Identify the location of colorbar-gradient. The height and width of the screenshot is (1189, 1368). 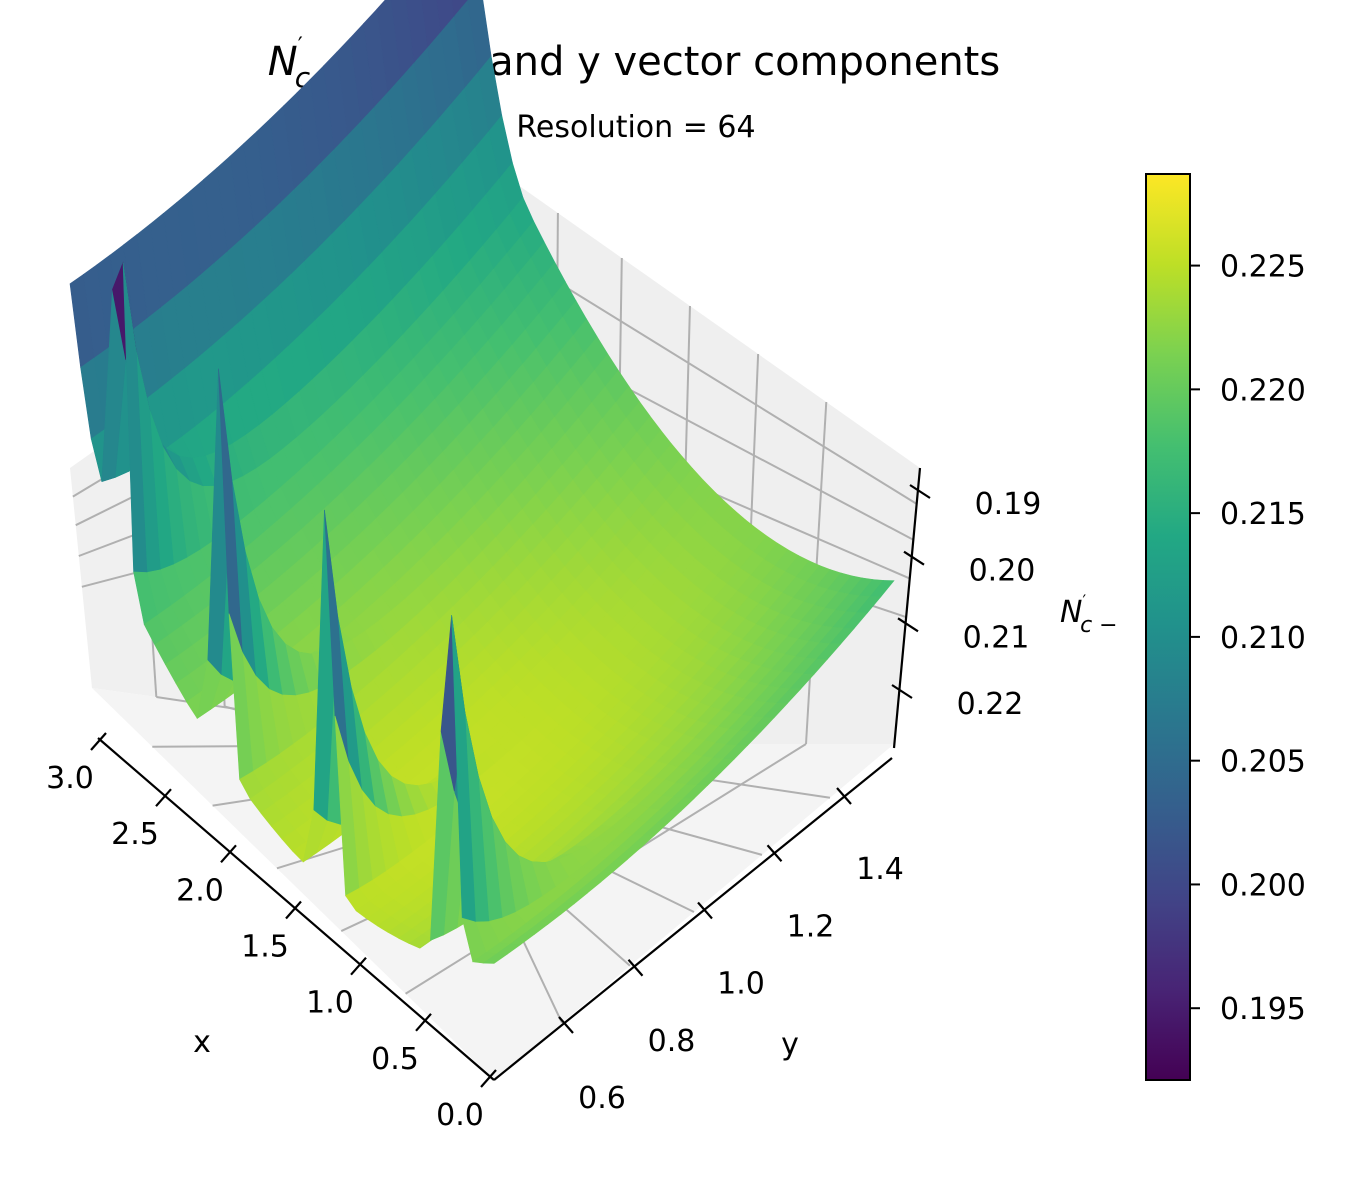
(1168, 627).